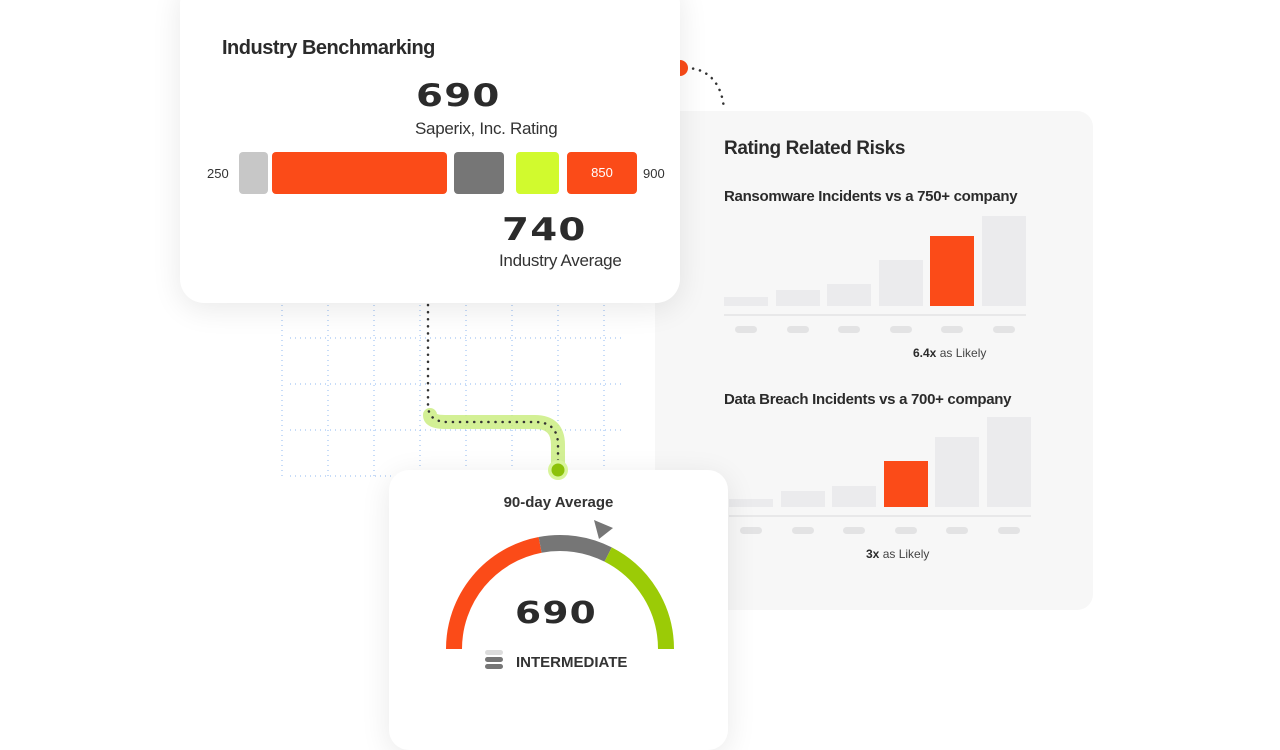 The image size is (1280, 750). I want to click on dotted-grid, so click(453, 388).